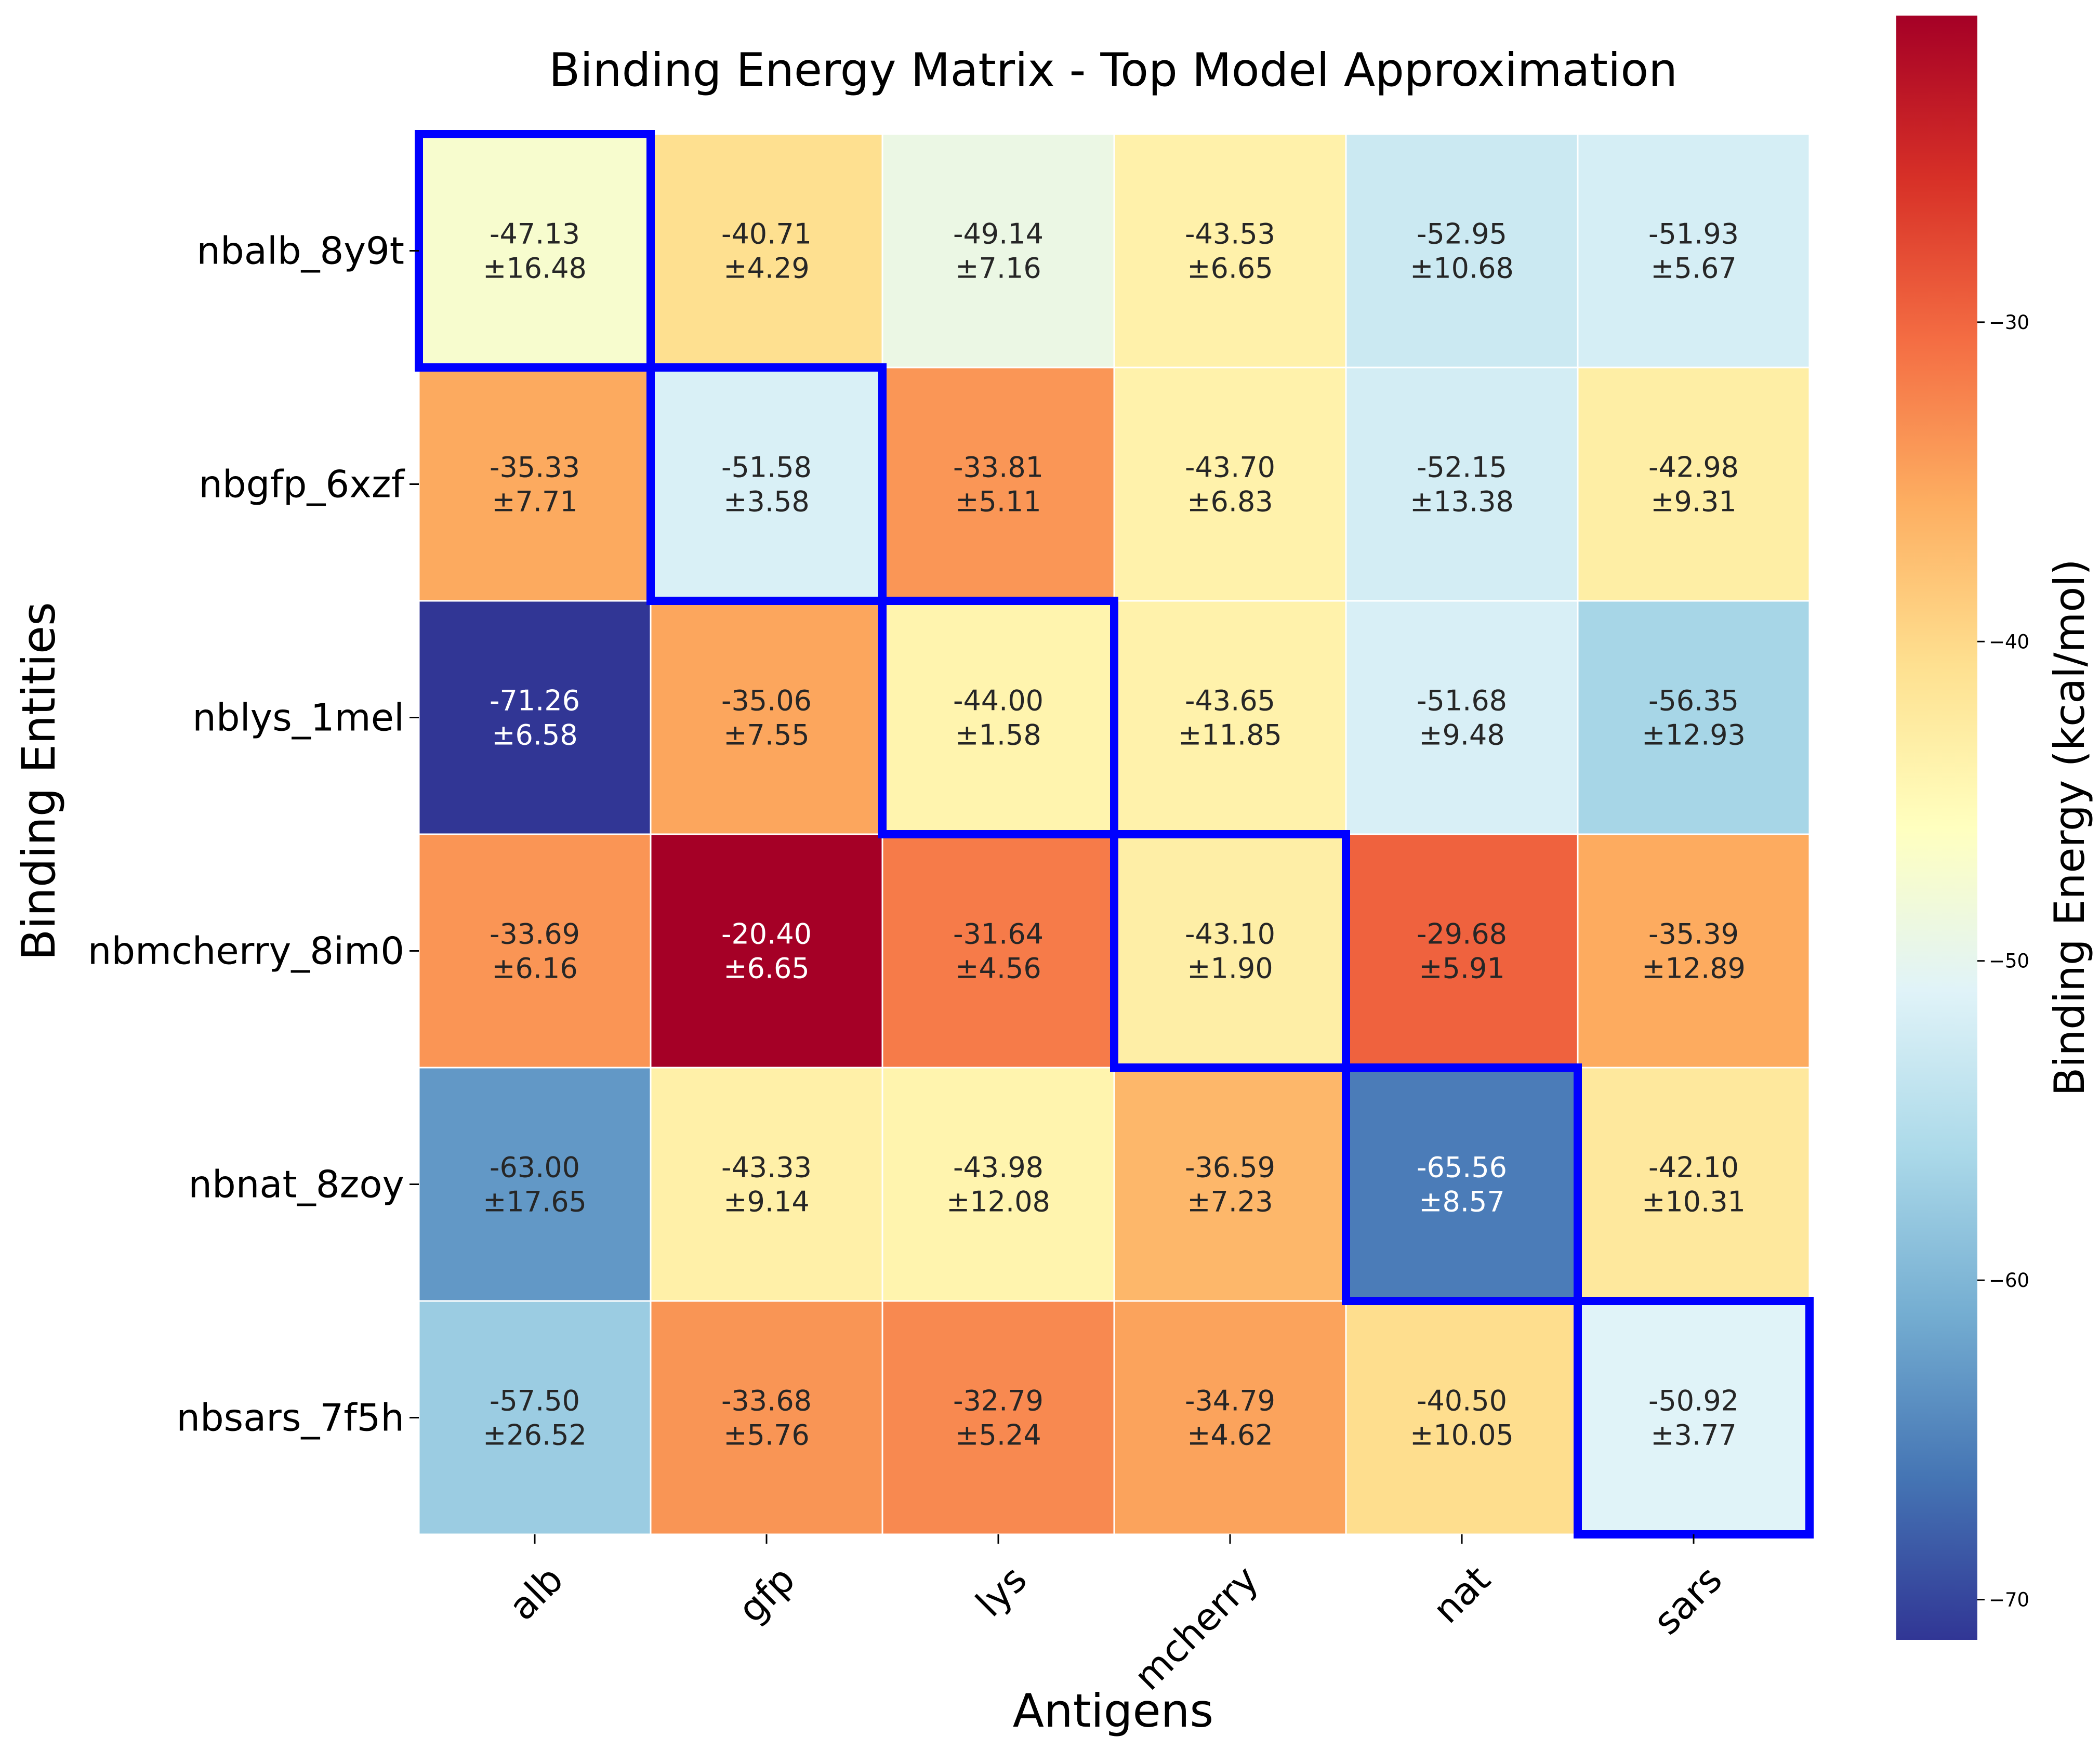 This screenshot has width=2100, height=1749. What do you see at coordinates (1693, 234) in the screenshot?
I see `cell-value: -51.93` at bounding box center [1693, 234].